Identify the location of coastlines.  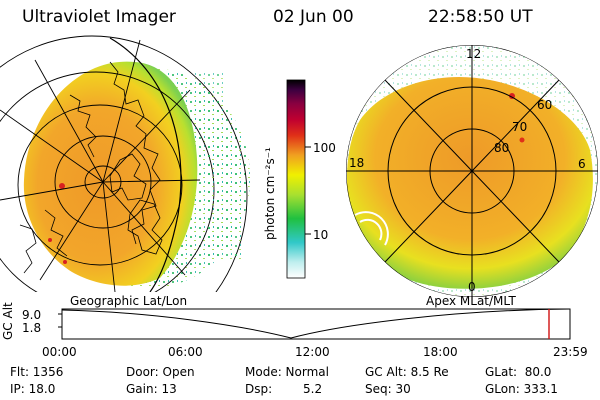
(91, 167).